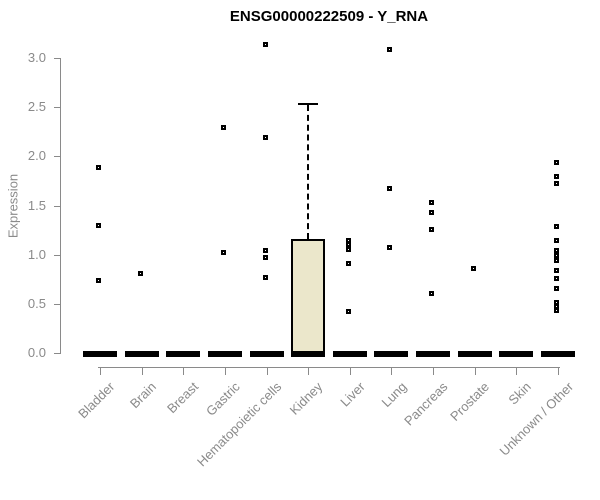  What do you see at coordinates (36, 58) in the screenshot?
I see `y-tick-label: 3.0` at bounding box center [36, 58].